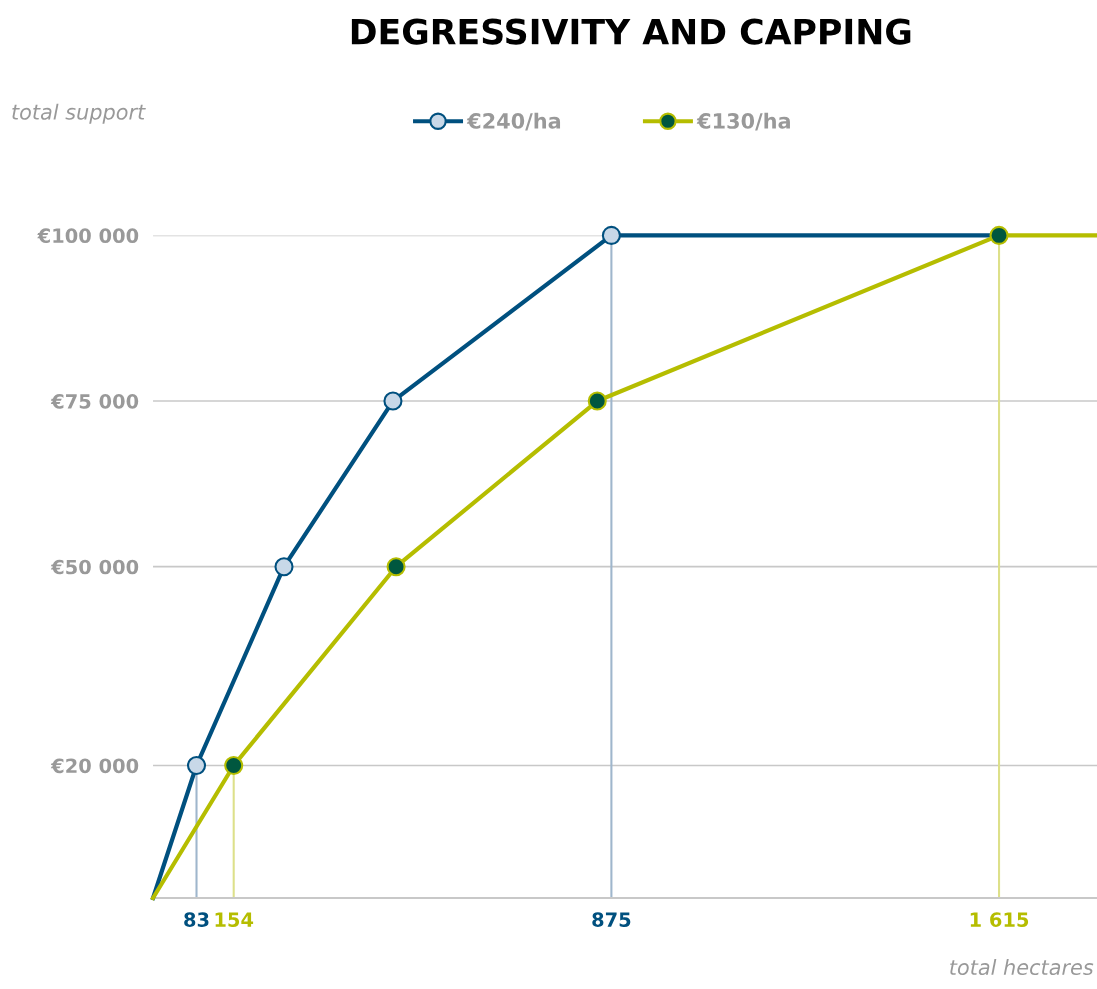 The width and height of the screenshot is (1097, 989). Describe the element at coordinates (999, 919) in the screenshot. I see `x-tick-label: 1 615` at that location.